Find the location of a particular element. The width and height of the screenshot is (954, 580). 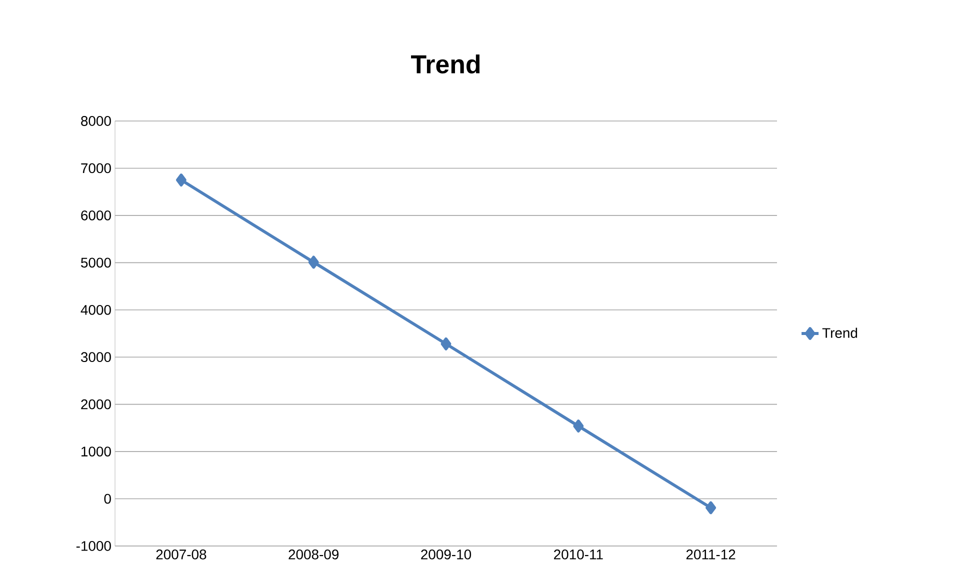

x-tick-label: 2009-10 is located at coordinates (446, 555).